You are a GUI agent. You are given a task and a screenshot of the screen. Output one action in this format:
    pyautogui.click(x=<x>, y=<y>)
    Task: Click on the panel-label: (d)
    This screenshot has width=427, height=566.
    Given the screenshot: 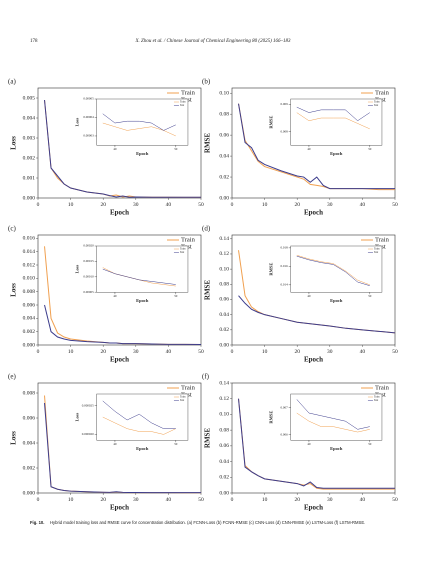 What is the action you would take?
    pyautogui.click(x=206, y=229)
    